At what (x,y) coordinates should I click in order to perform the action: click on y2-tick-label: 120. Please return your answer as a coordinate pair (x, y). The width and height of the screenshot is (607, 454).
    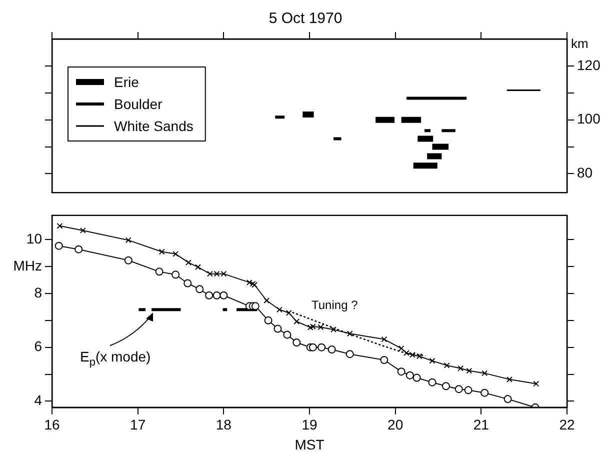
    Looking at the image, I should click on (589, 64).